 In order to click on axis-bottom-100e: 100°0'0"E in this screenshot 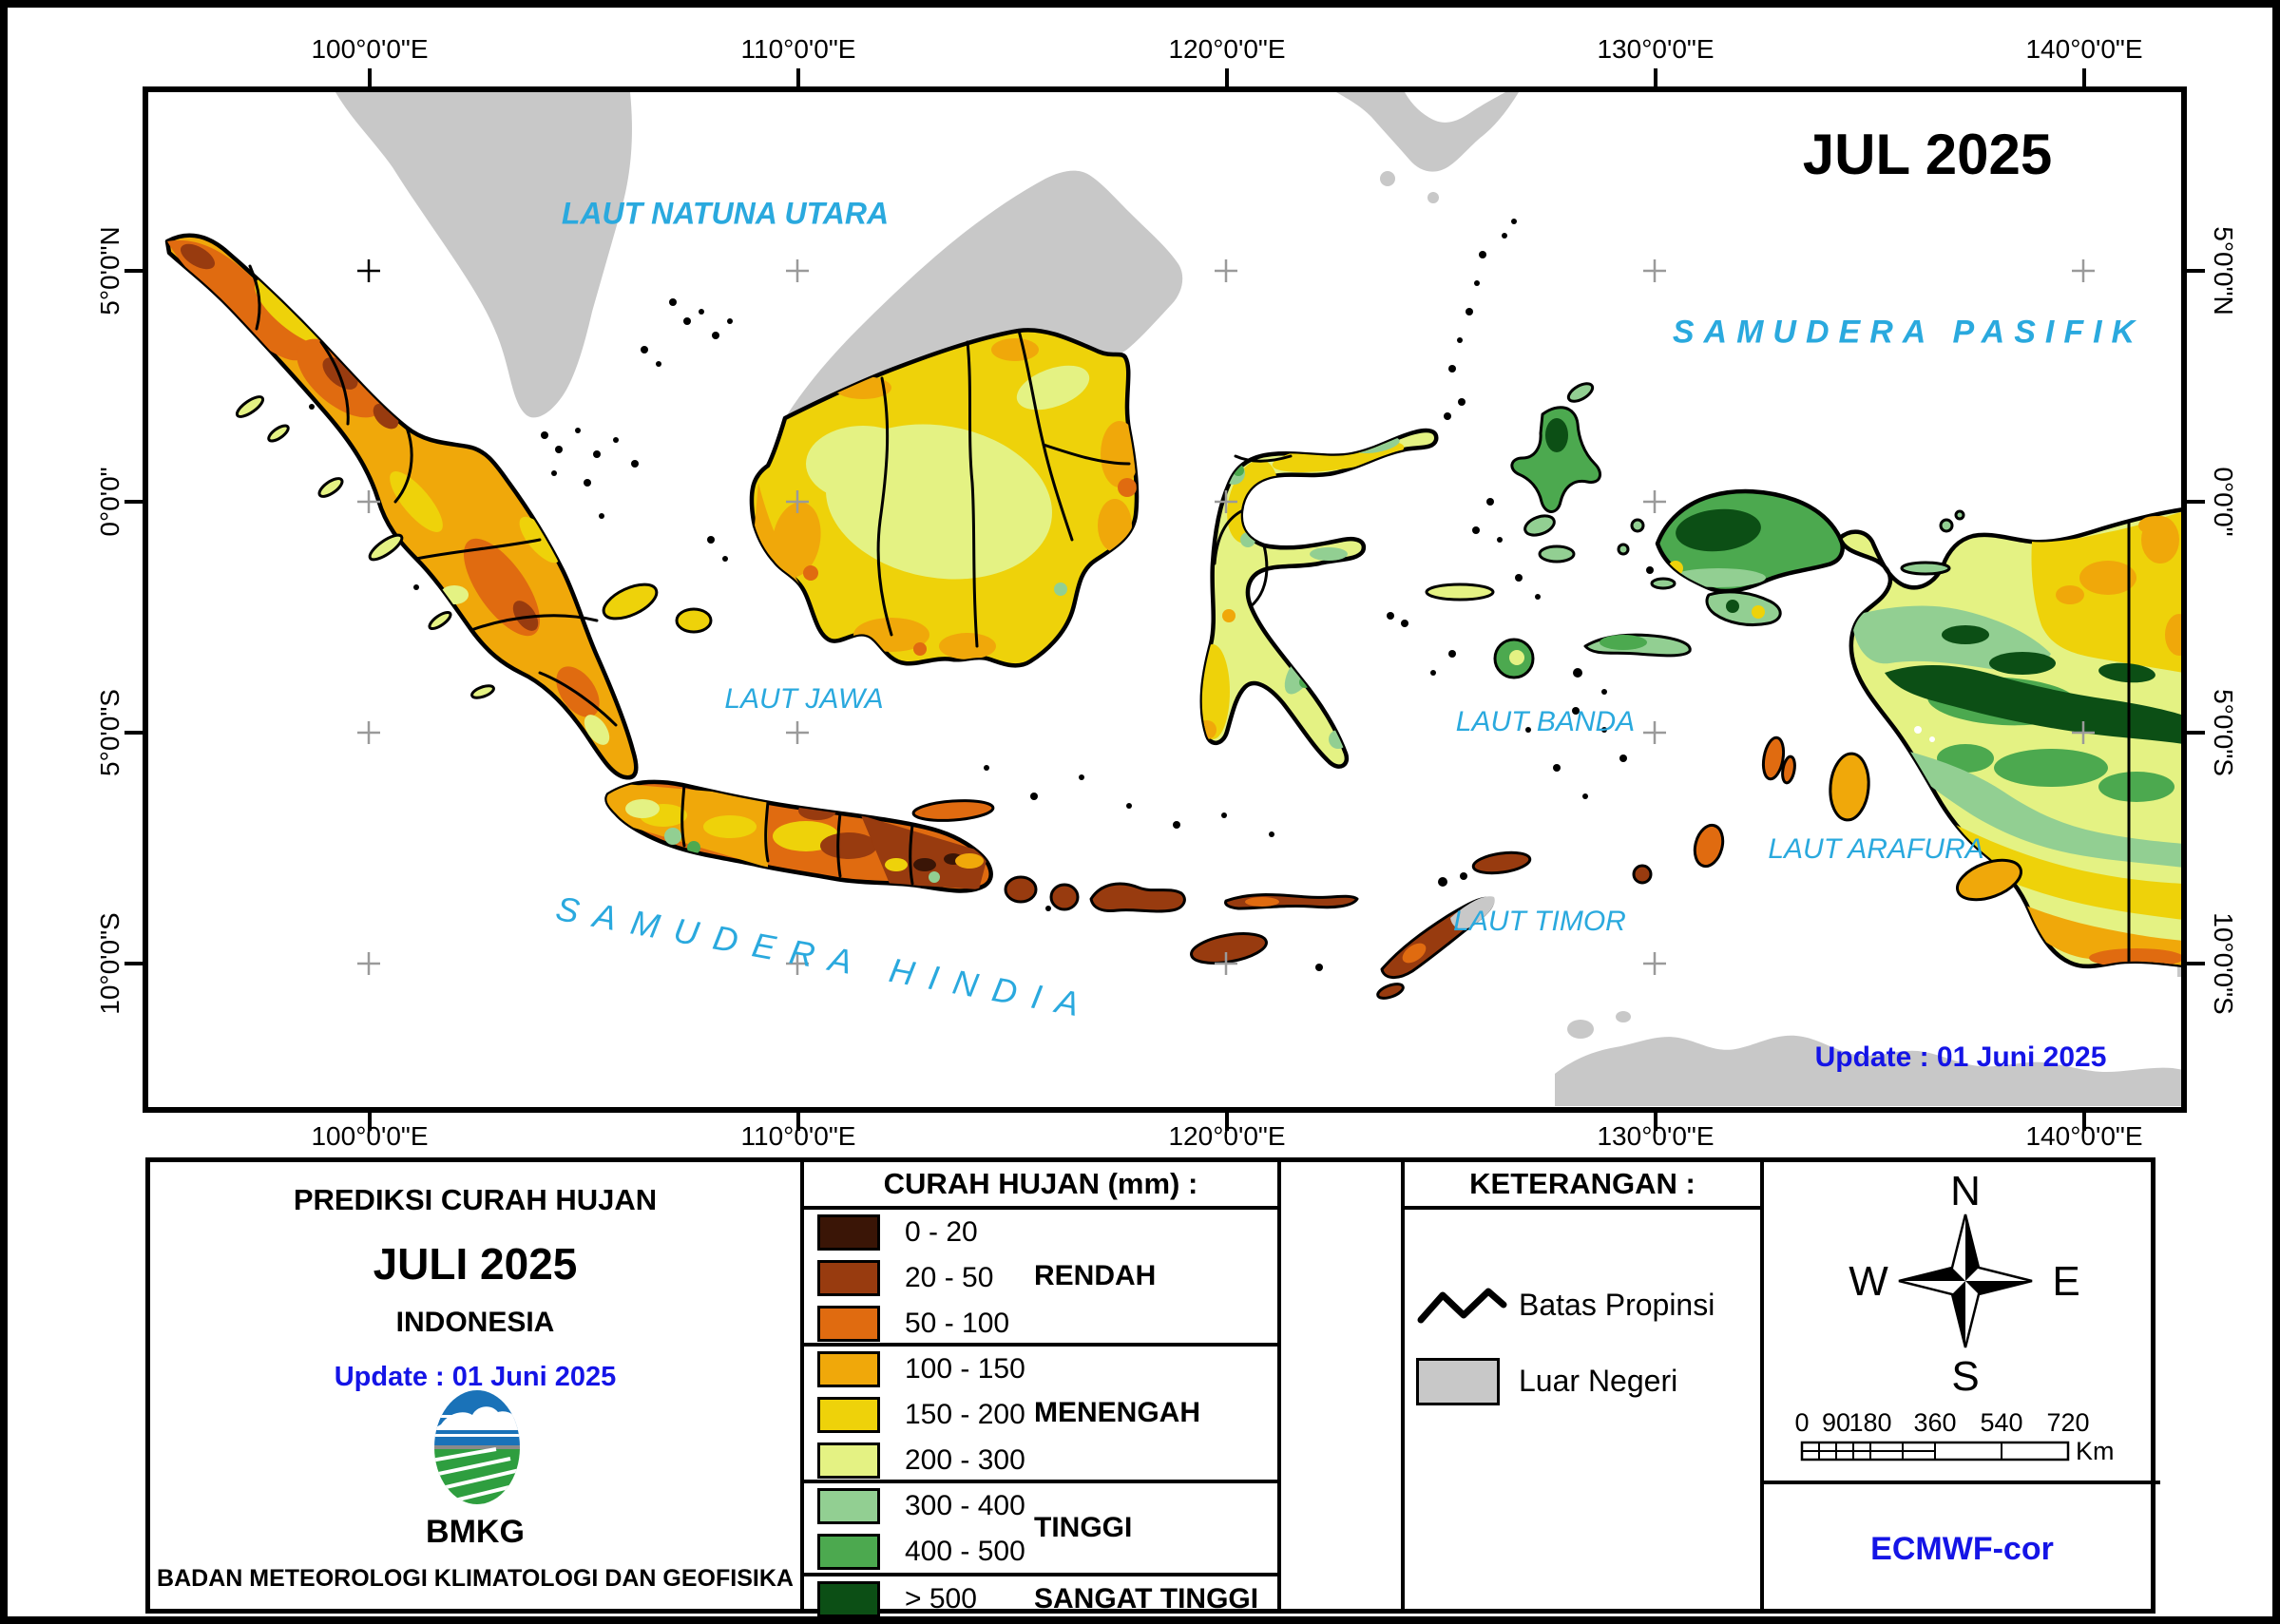, I will do `click(370, 1136)`.